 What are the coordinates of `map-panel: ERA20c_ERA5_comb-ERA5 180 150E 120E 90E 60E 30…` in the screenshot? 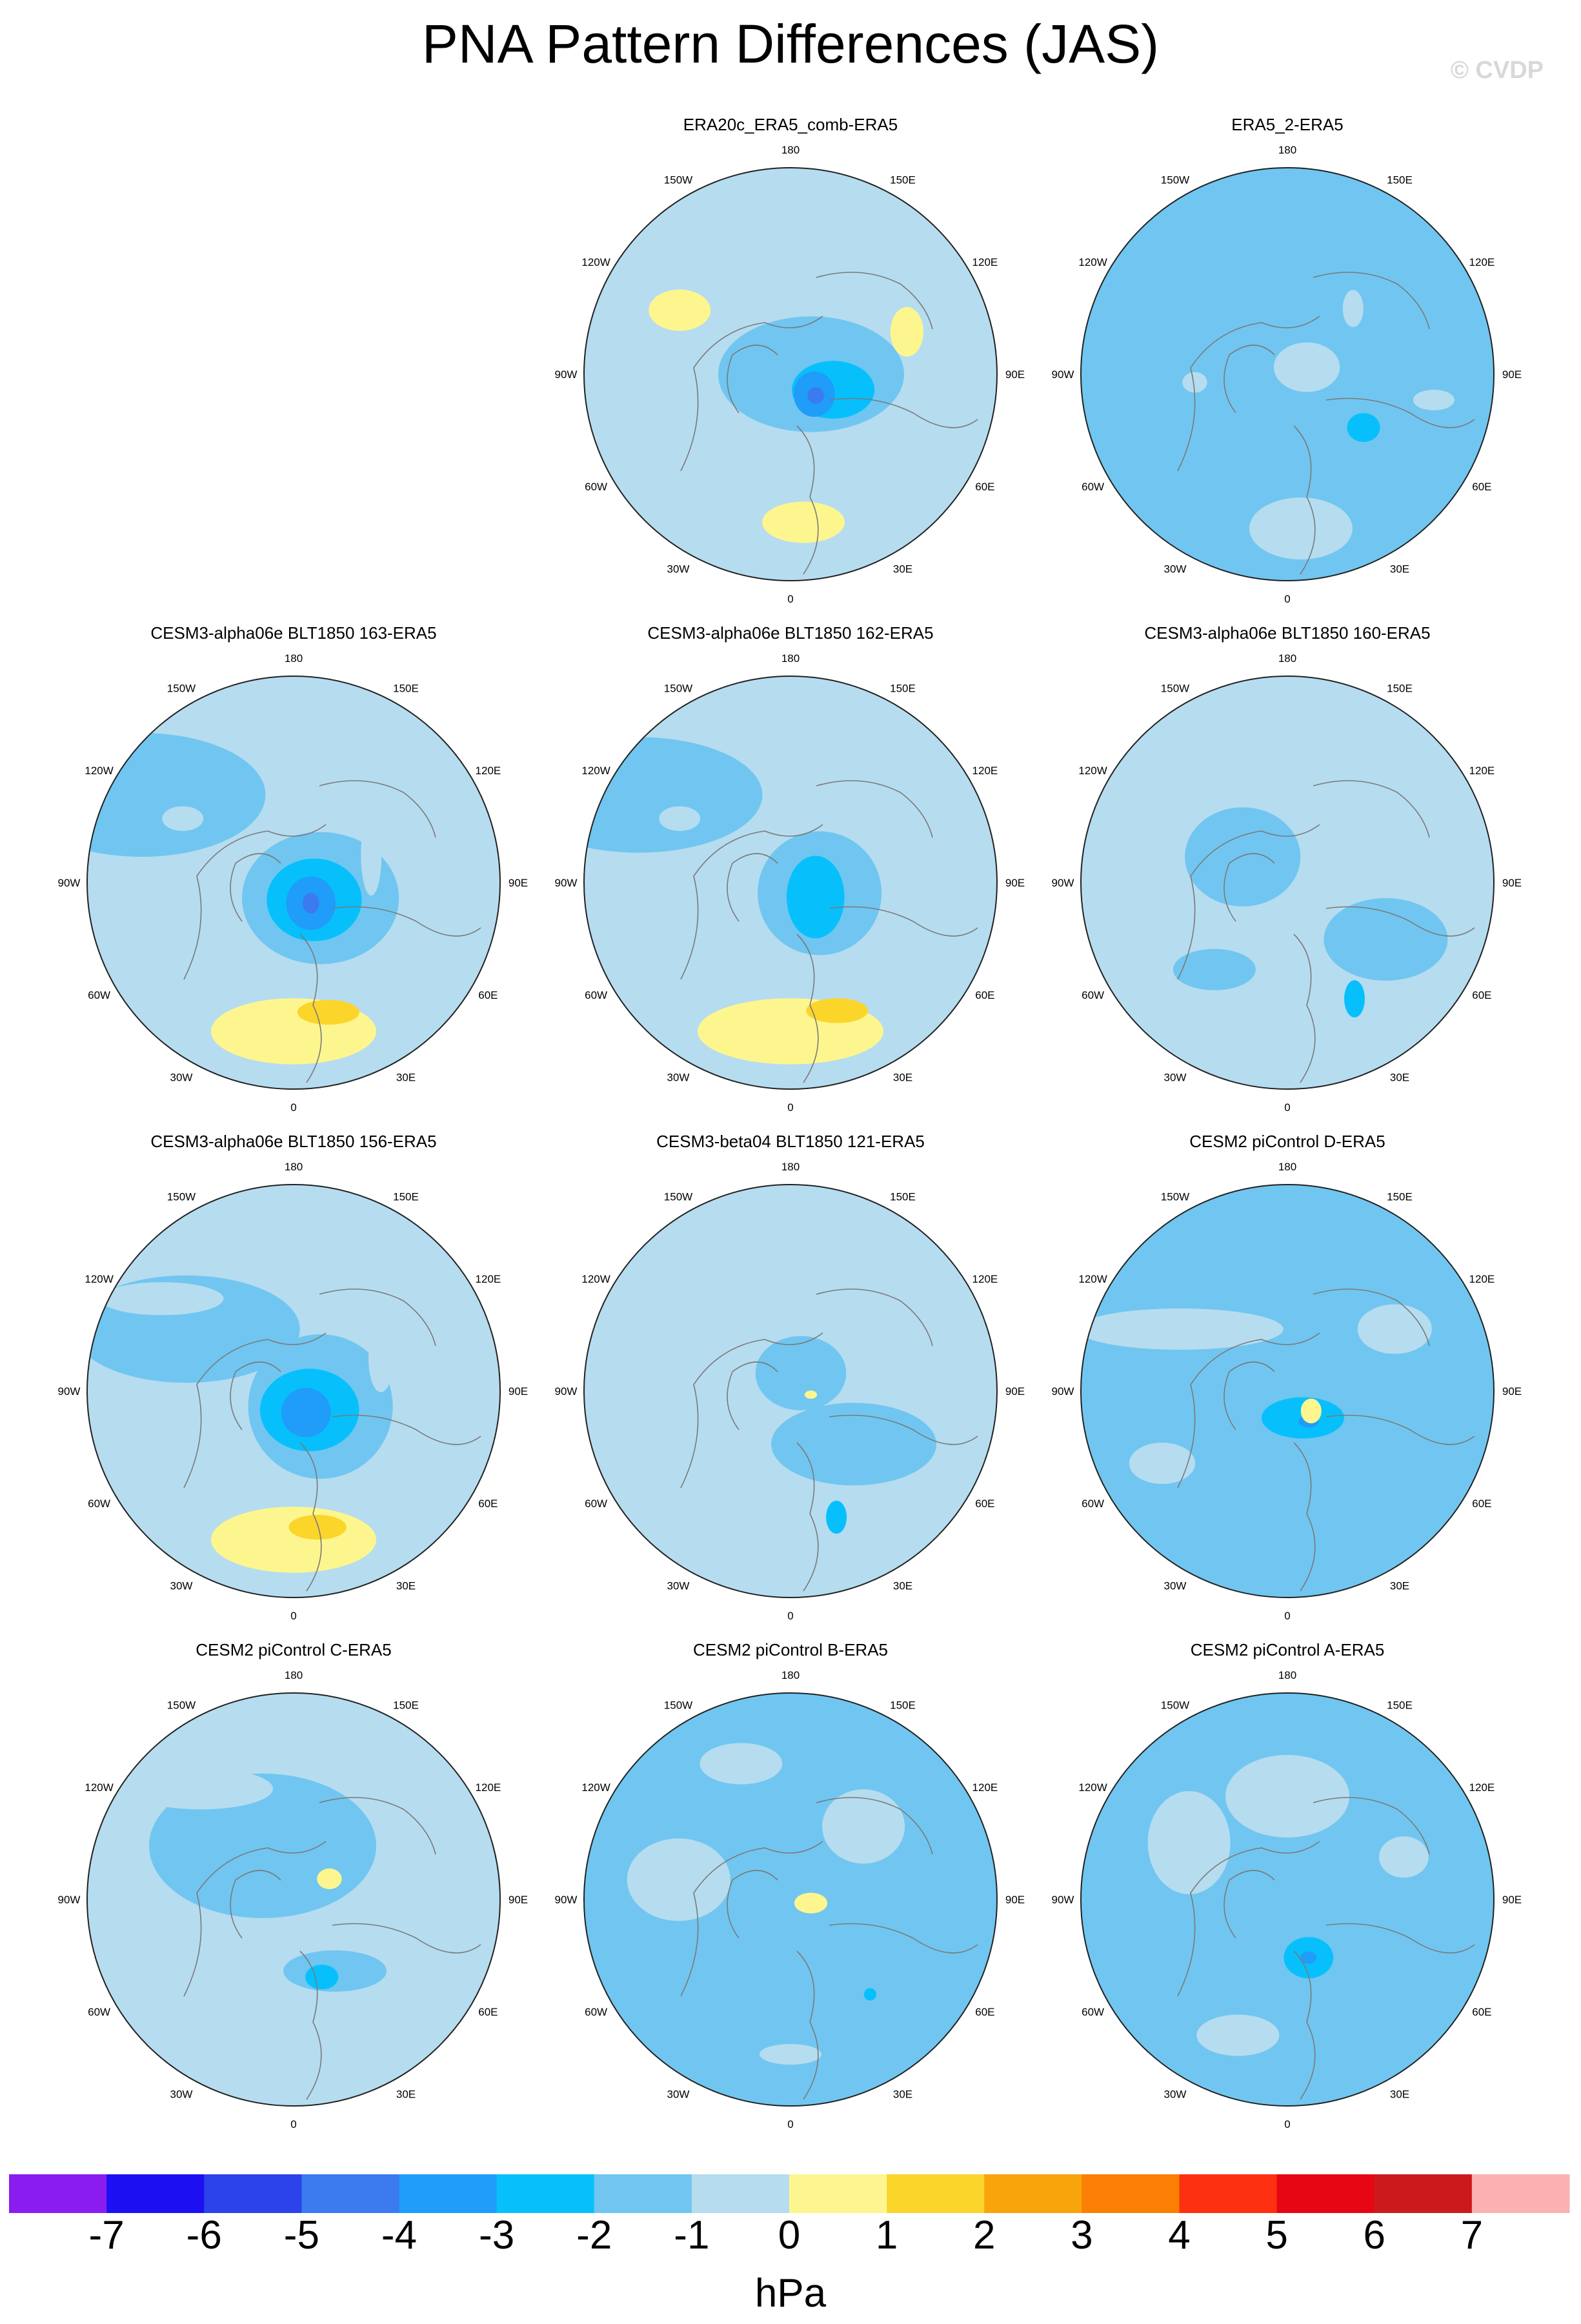 It's located at (790, 364).